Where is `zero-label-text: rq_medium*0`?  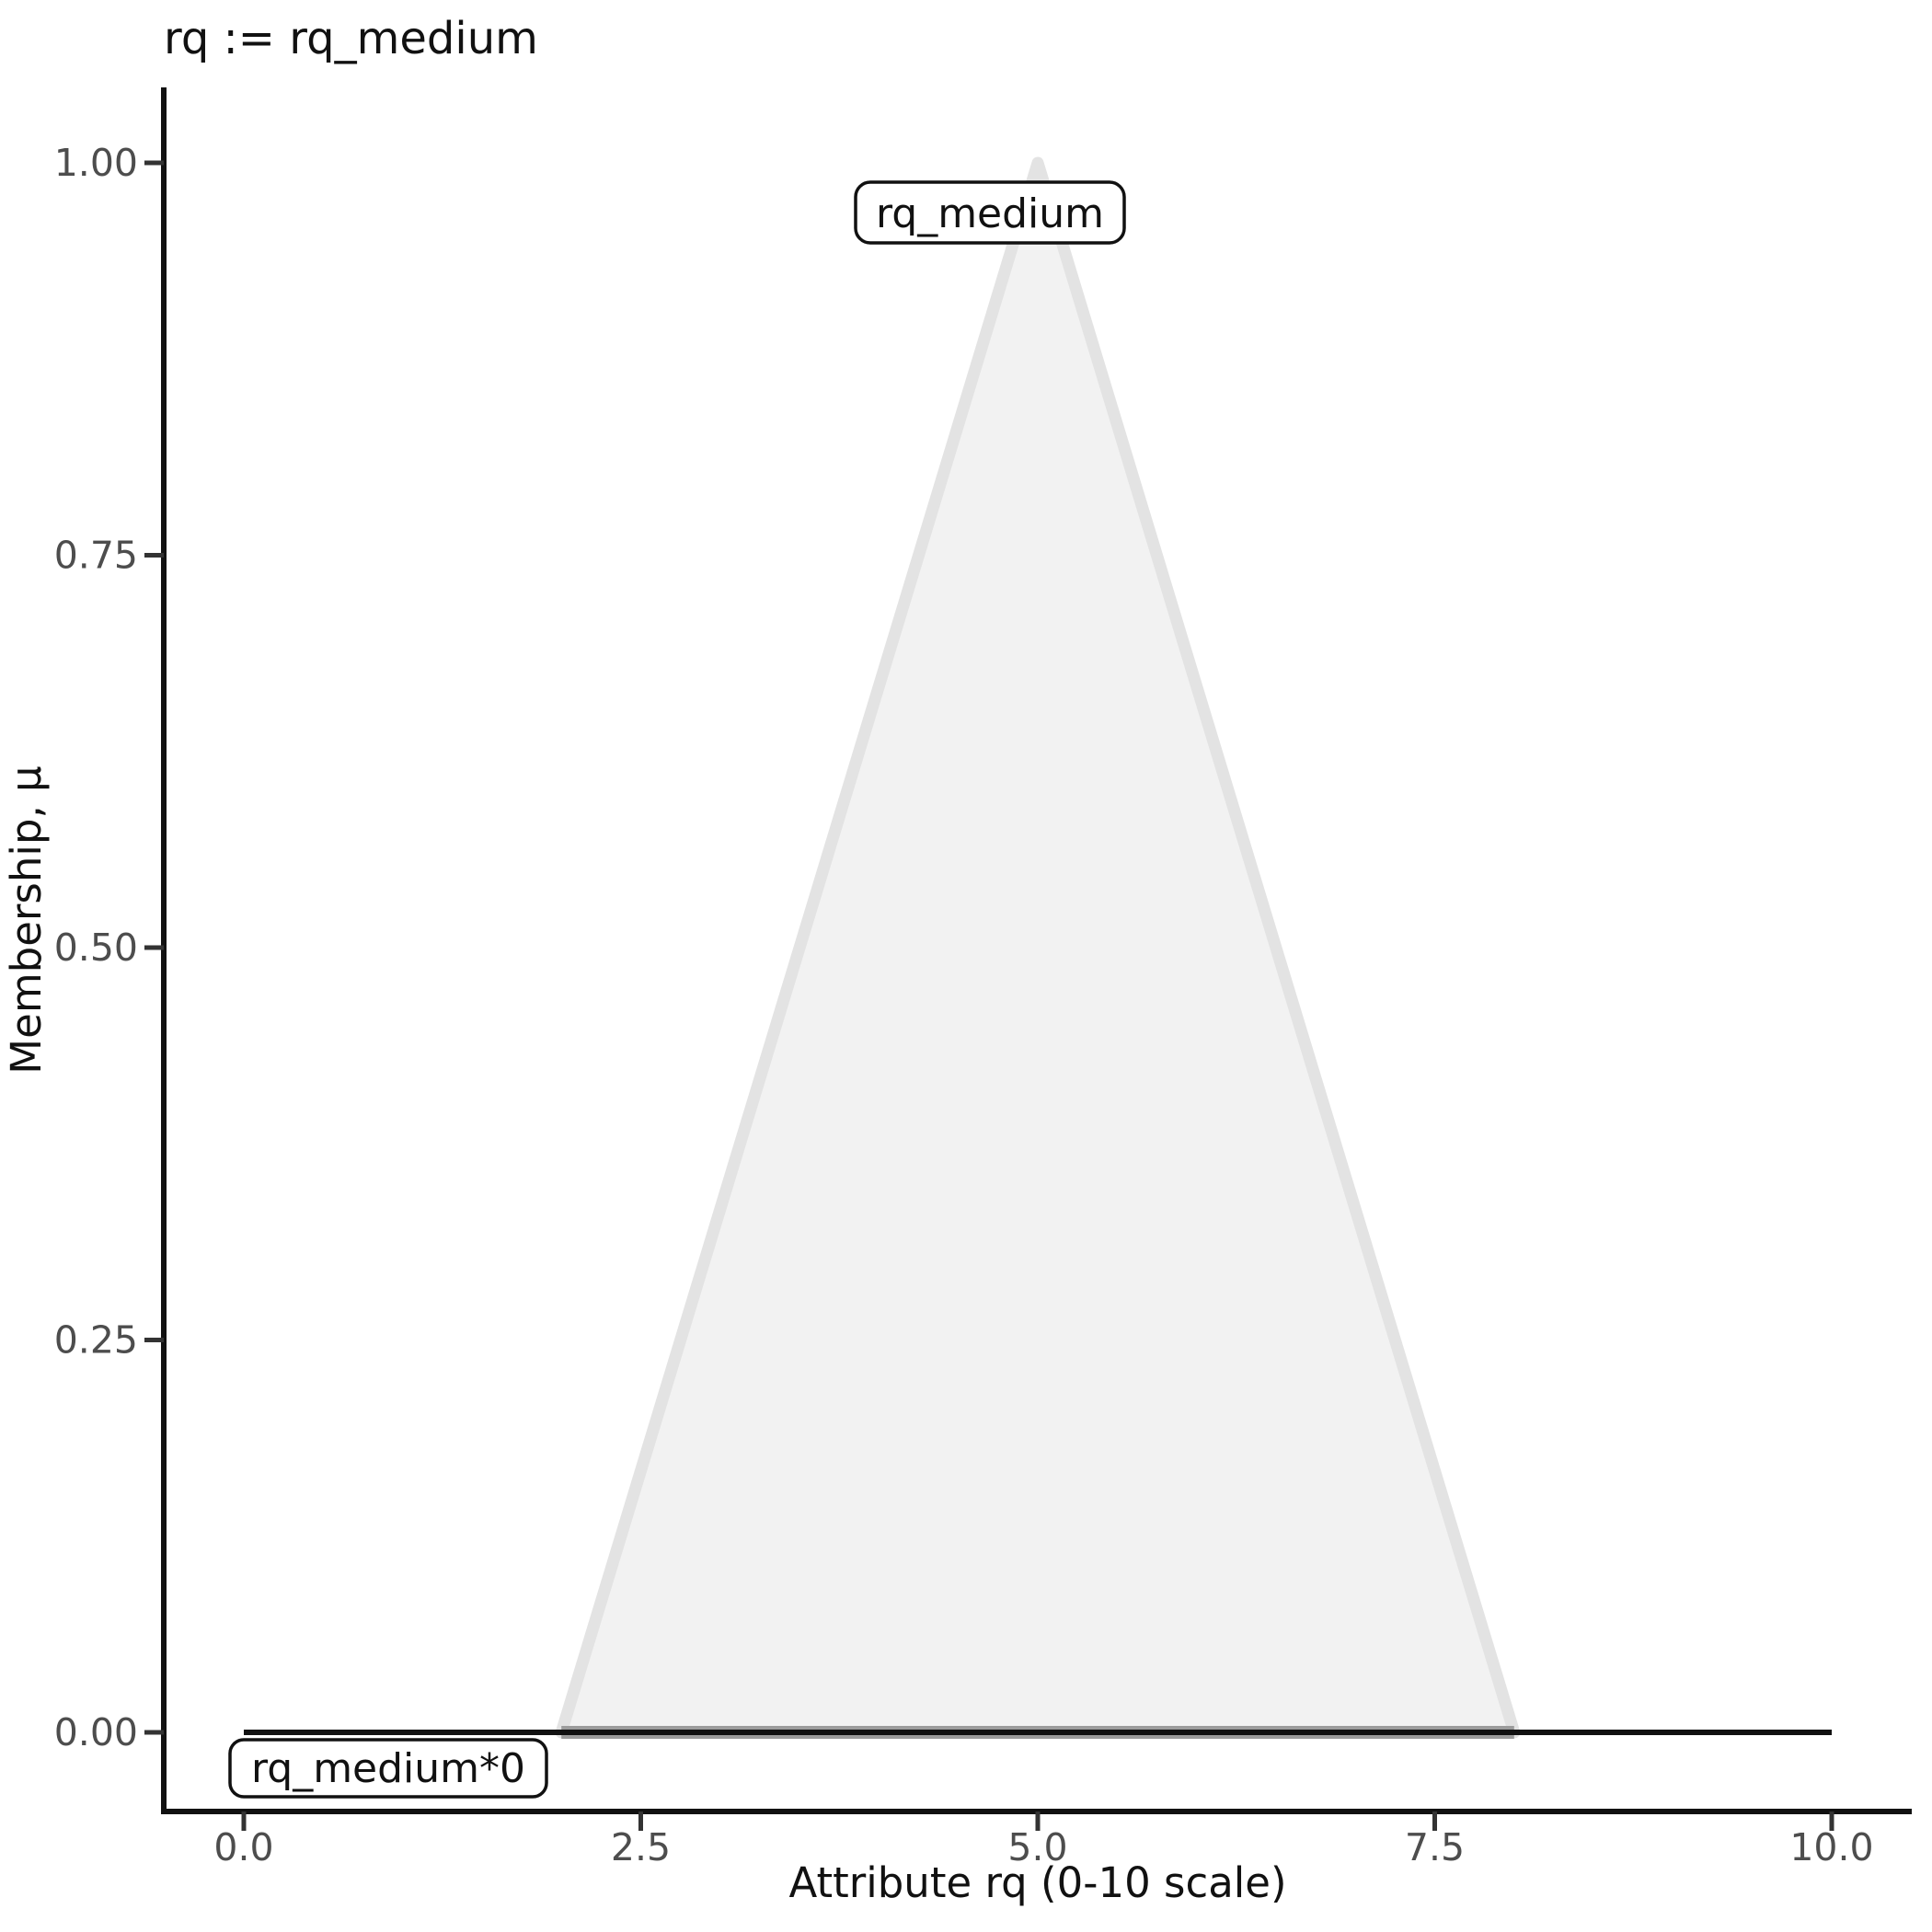
zero-label-text: rq_medium*0 is located at coordinates (388, 1768).